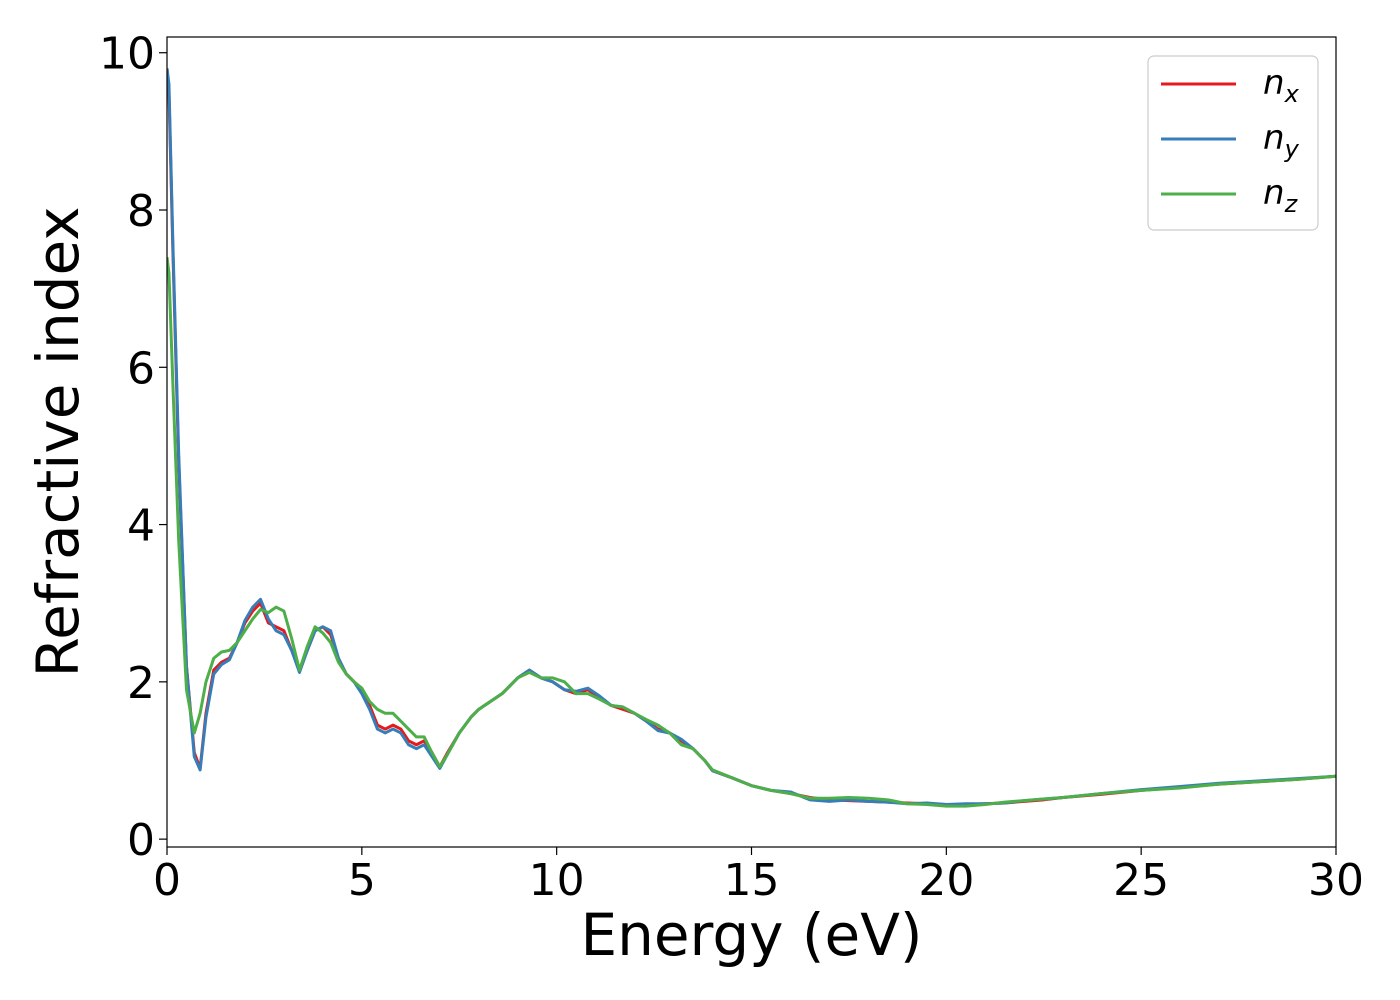 Image resolution: width=1400 pixels, height=1000 pixels. I want to click on y-tick-label: 0, so click(141, 840).